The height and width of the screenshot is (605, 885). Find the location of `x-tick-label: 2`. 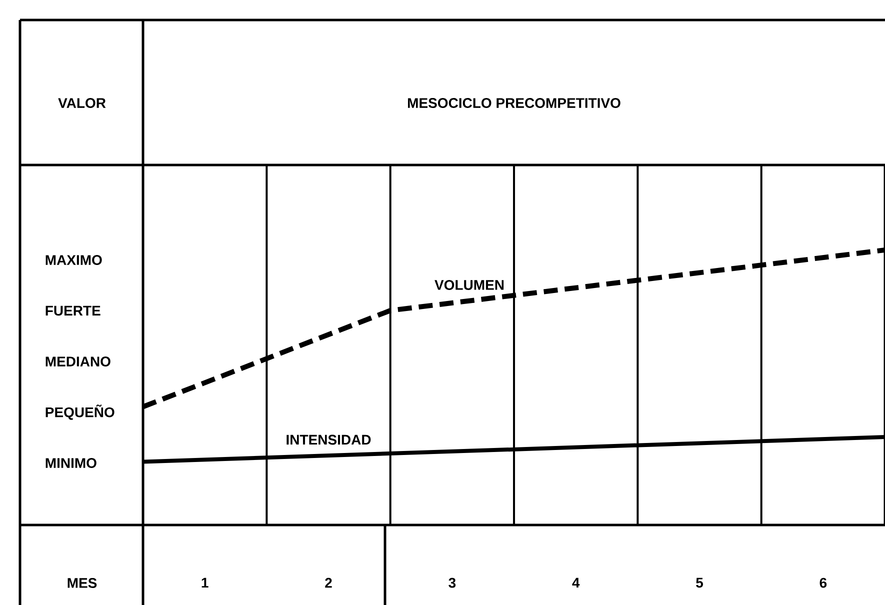

x-tick-label: 2 is located at coordinates (328, 583).